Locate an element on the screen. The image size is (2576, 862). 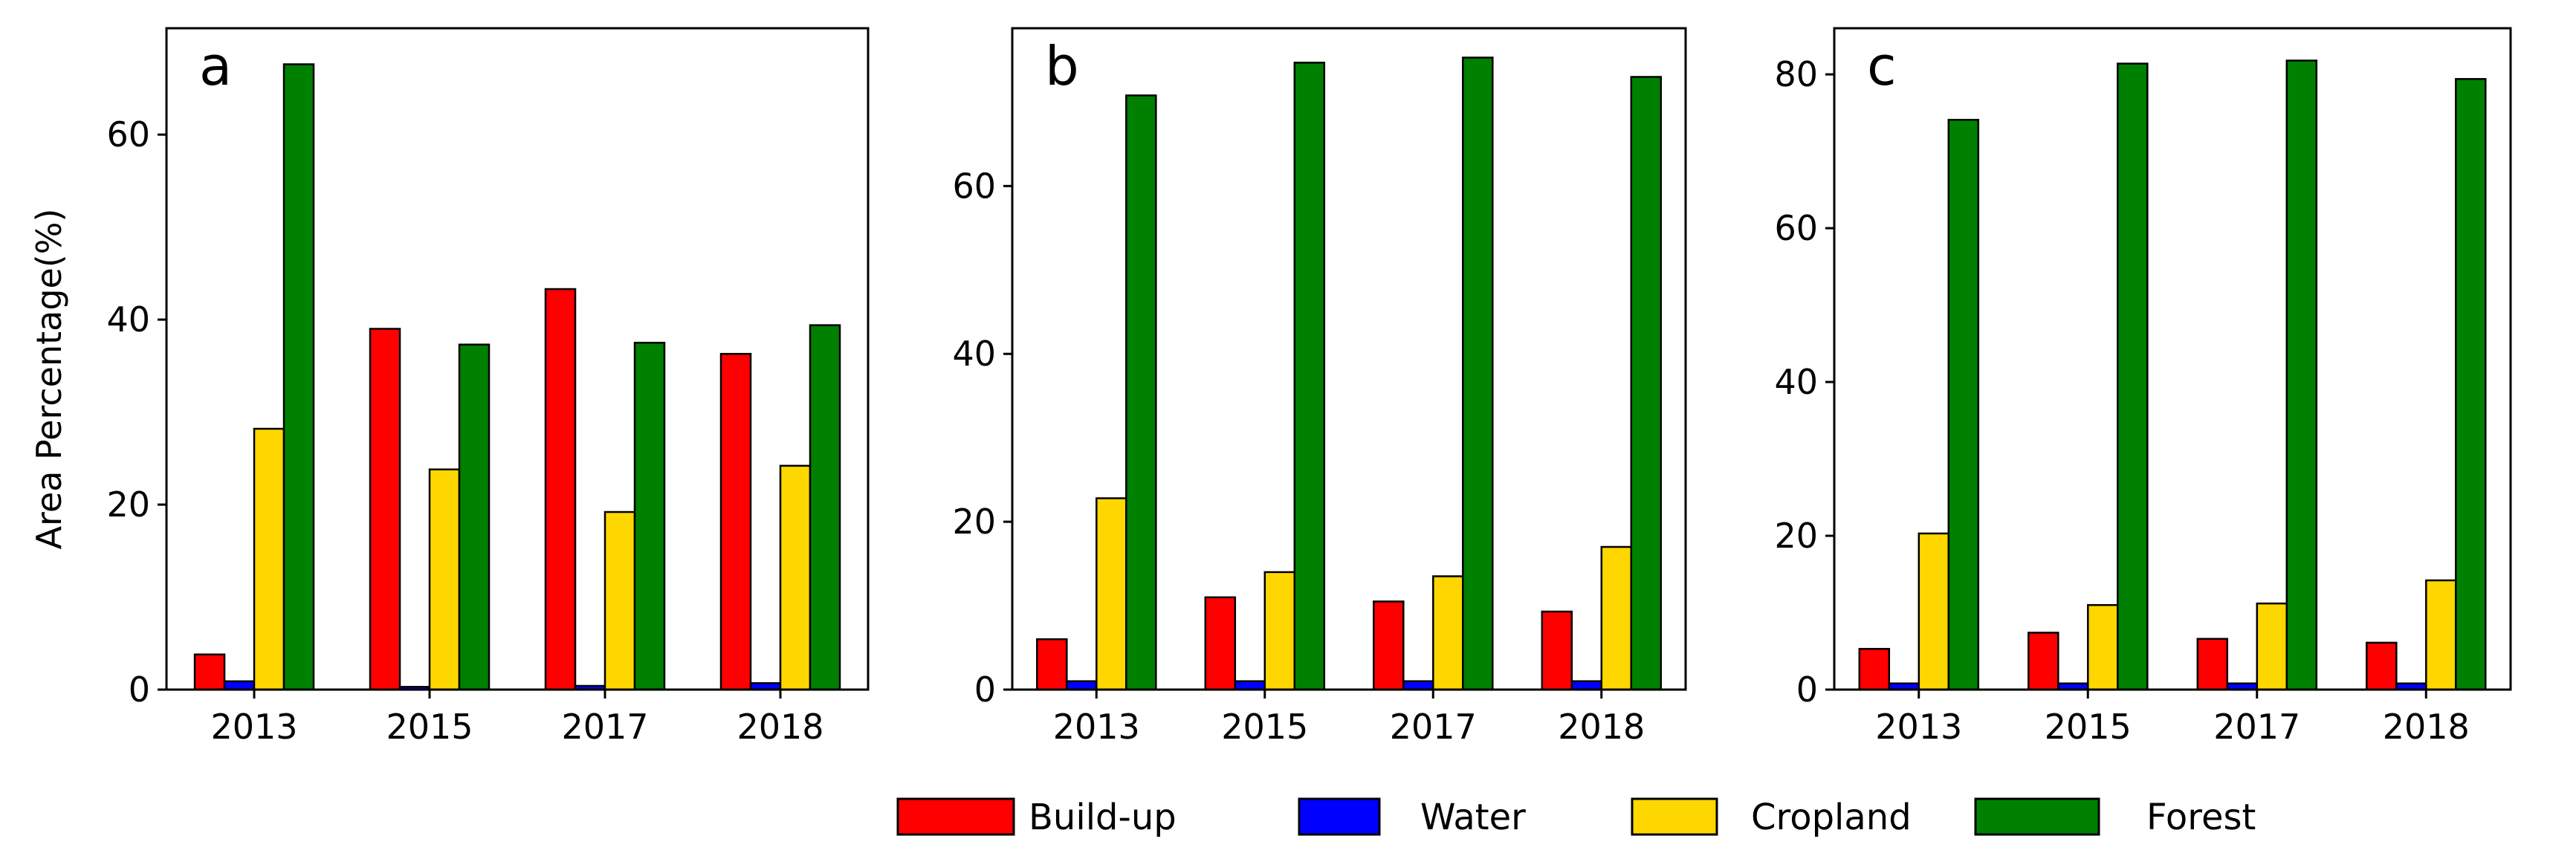
bar-a-cropland-2015 is located at coordinates (444, 579).